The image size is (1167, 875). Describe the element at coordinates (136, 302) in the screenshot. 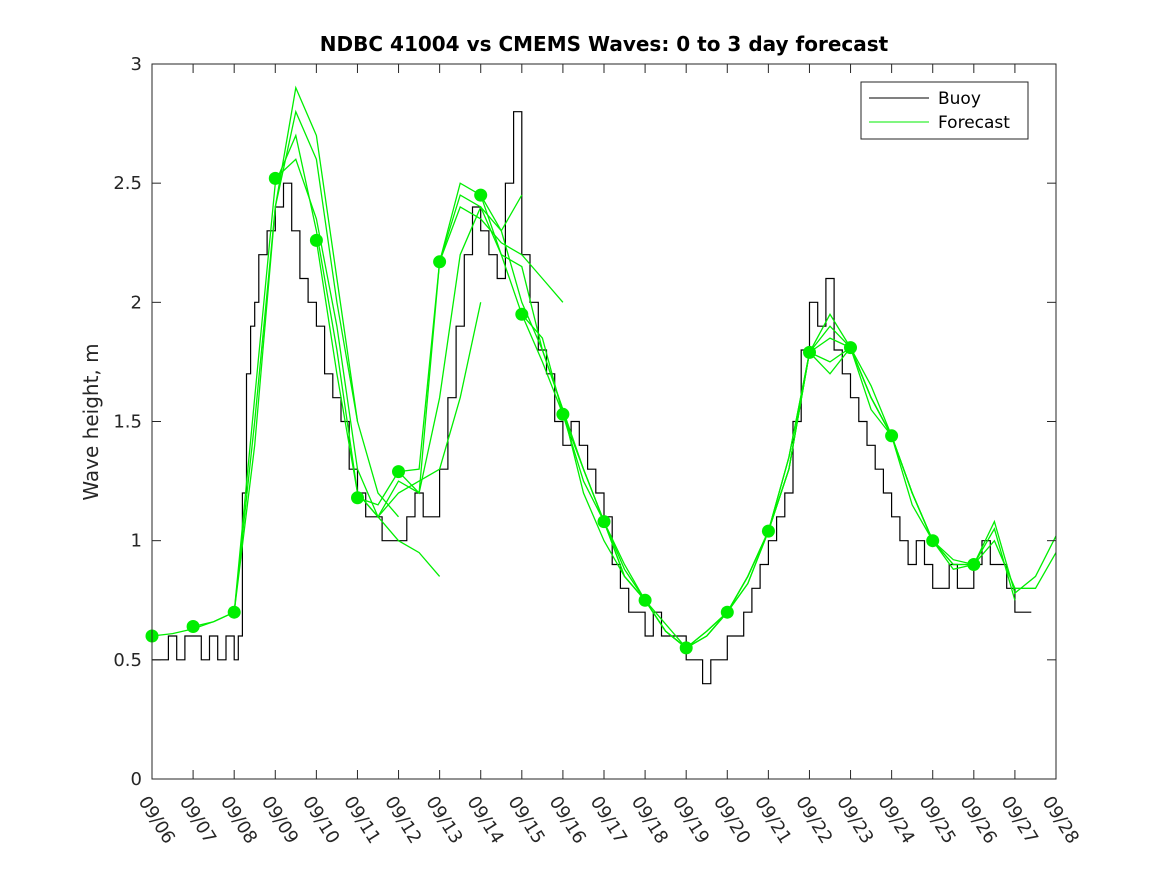

I see `y-tick-label-4: 2` at that location.